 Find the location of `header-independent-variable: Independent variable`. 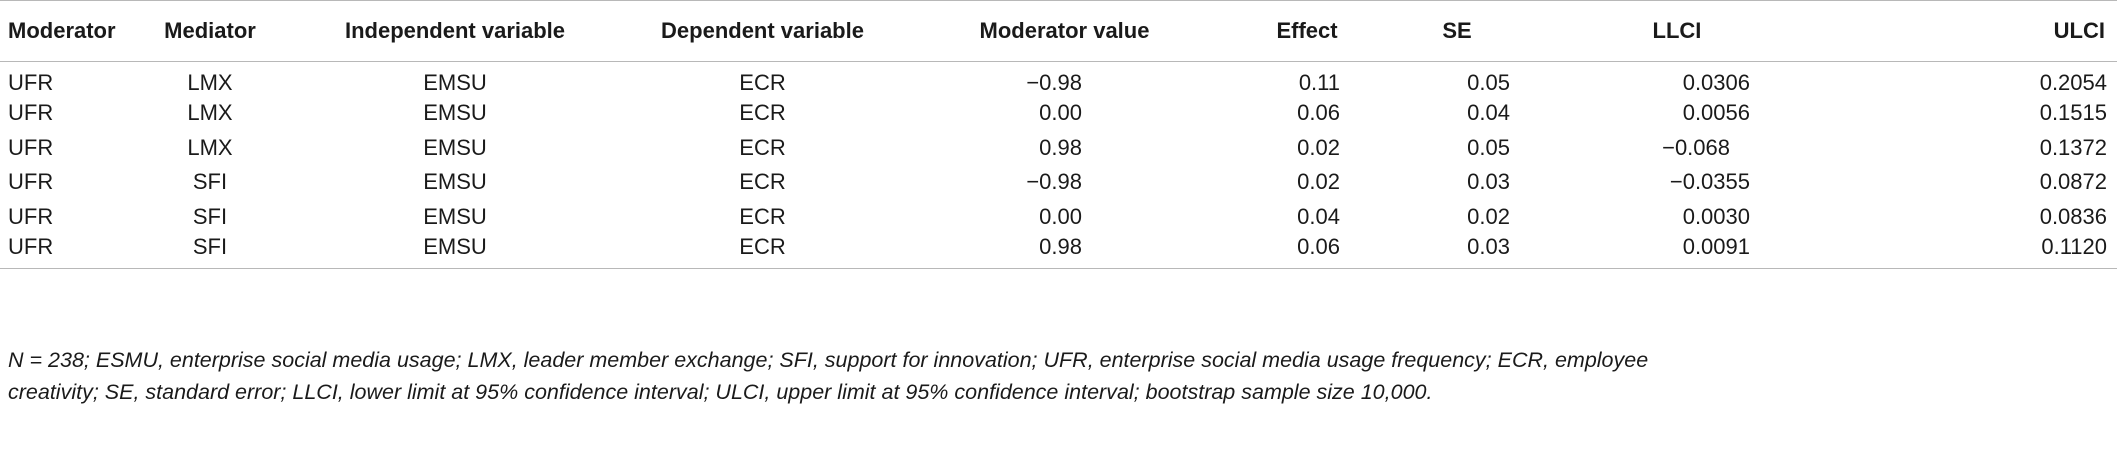

header-independent-variable: Independent variable is located at coordinates (455, 30).